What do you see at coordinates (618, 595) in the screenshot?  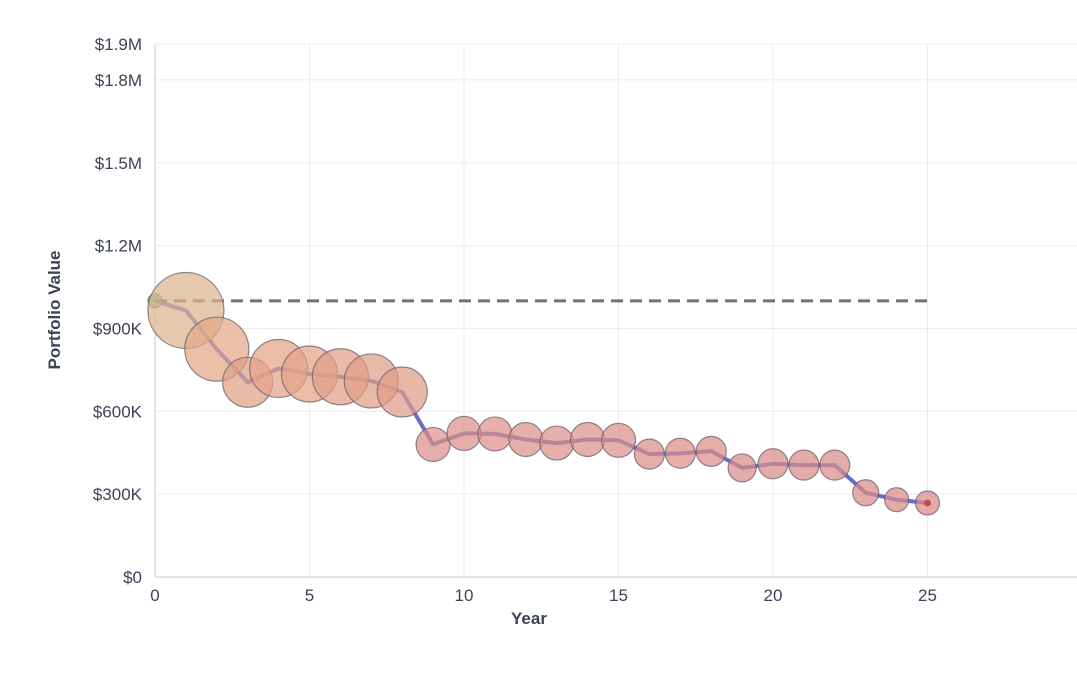 I see `x-tick-label: 15` at bounding box center [618, 595].